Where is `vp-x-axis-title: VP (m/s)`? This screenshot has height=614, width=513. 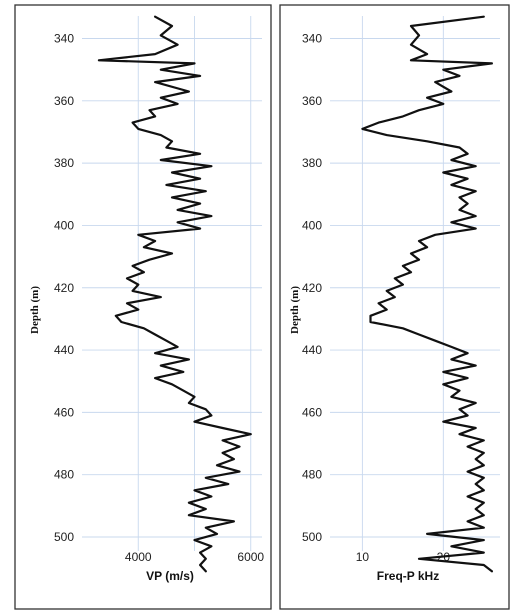 vp-x-axis-title: VP (m/s) is located at coordinates (170, 576).